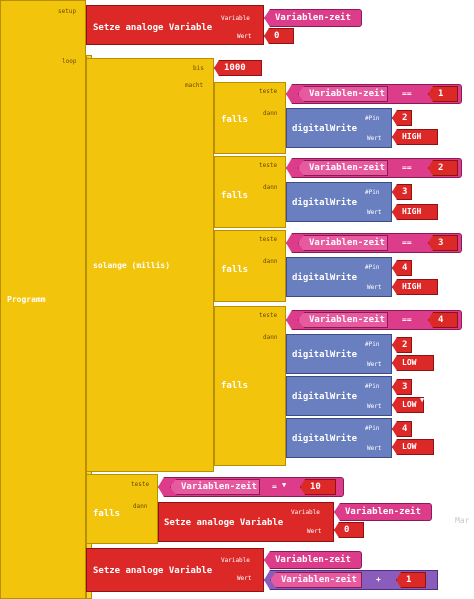  I want to click on while-limit-label: bis, so click(198, 68).